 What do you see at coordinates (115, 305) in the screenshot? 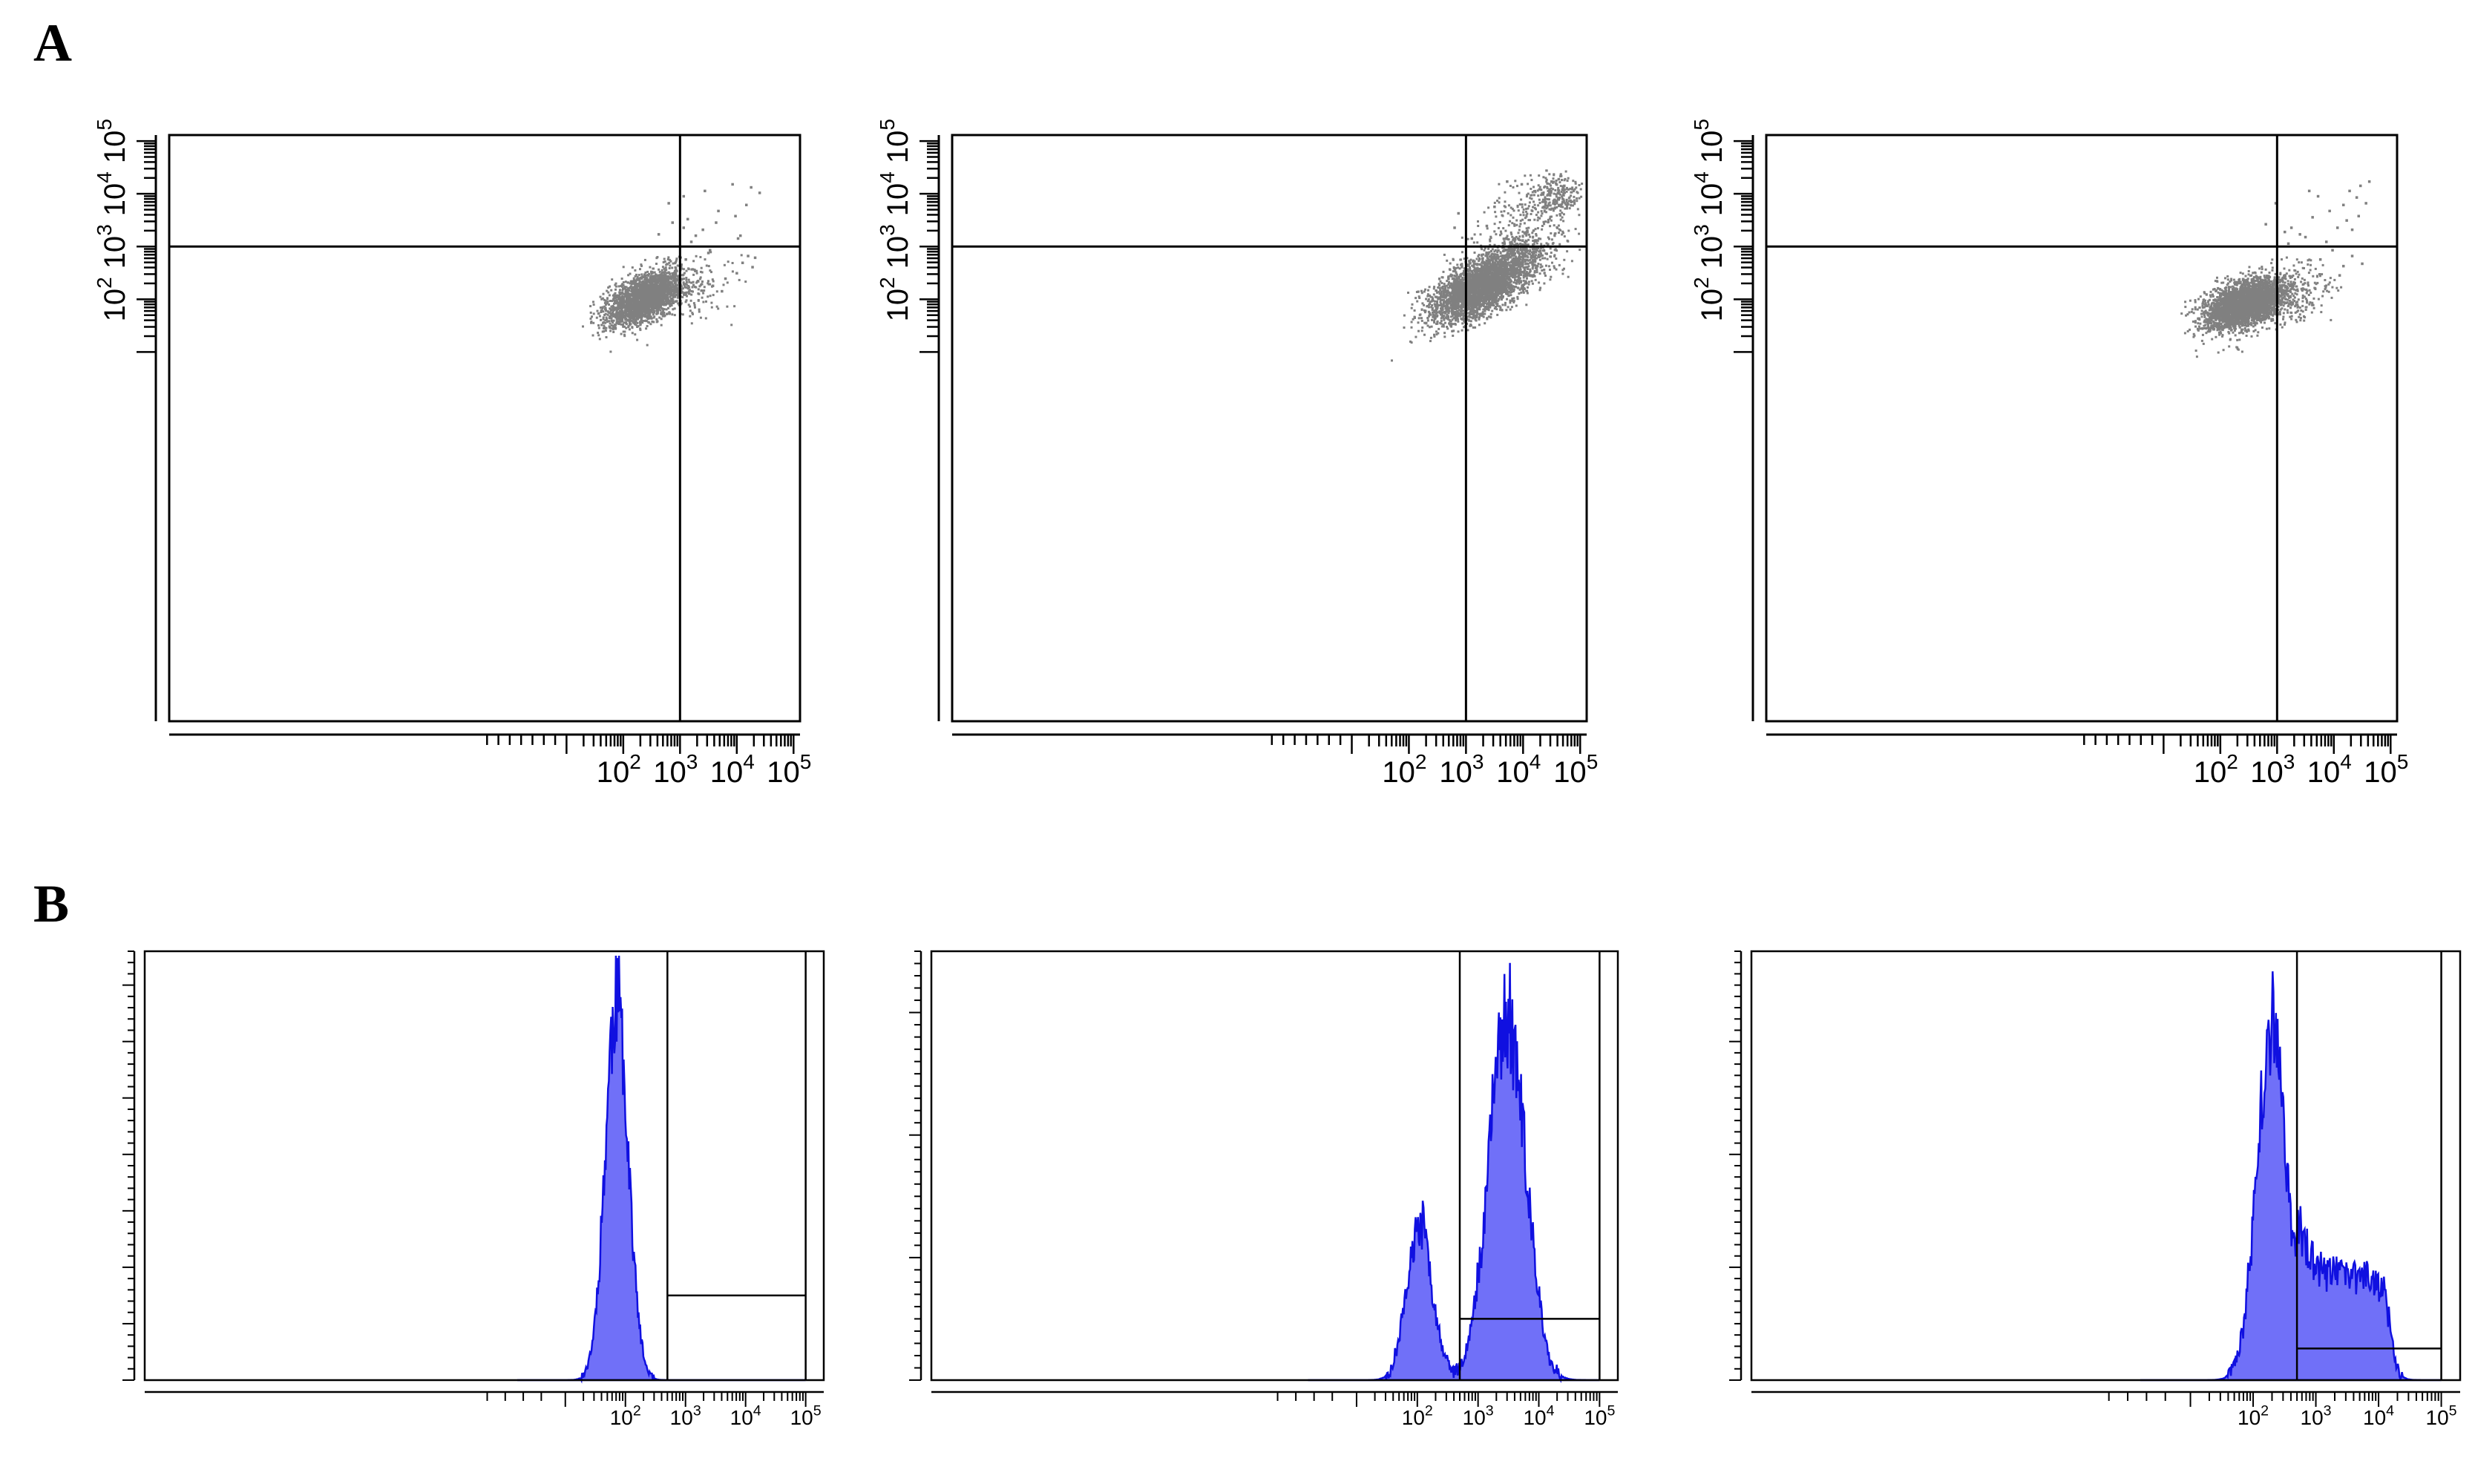
I see `y-tick-label-1e2-base: 10` at bounding box center [115, 305].